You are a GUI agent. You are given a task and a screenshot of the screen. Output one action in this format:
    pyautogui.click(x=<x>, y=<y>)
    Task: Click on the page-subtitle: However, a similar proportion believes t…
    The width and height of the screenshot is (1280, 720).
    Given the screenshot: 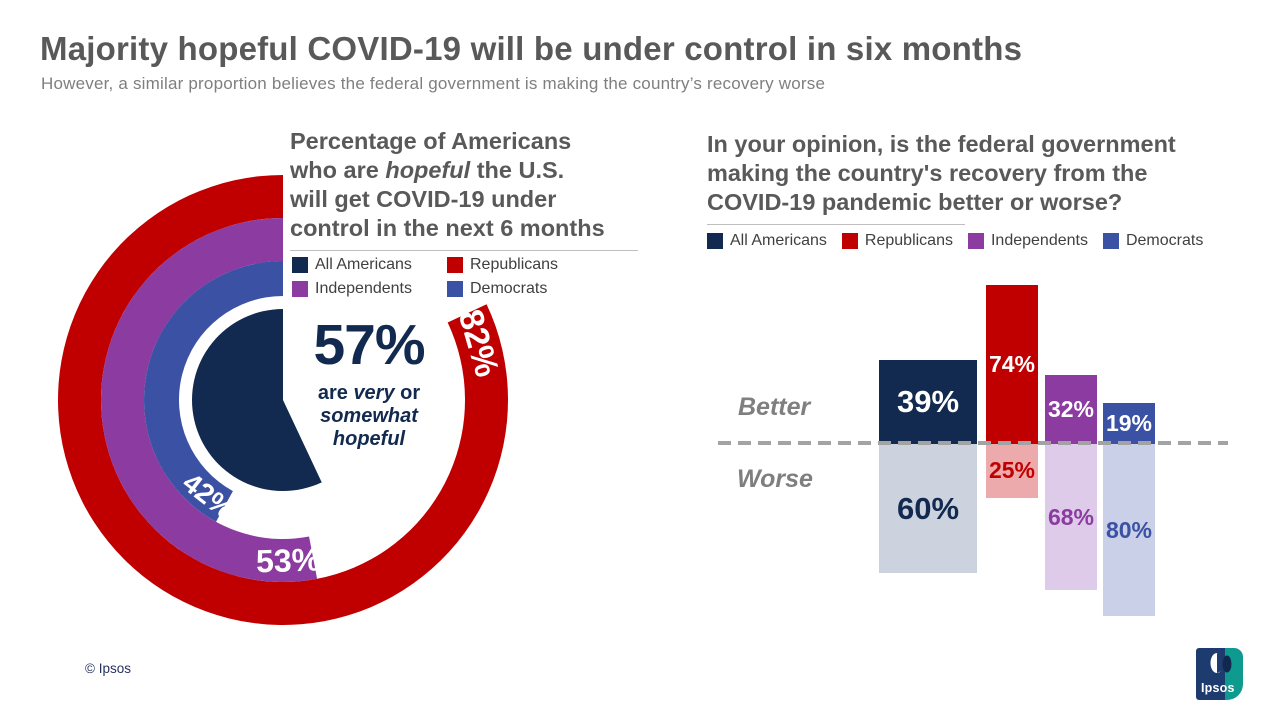 What is the action you would take?
    pyautogui.click(x=433, y=83)
    